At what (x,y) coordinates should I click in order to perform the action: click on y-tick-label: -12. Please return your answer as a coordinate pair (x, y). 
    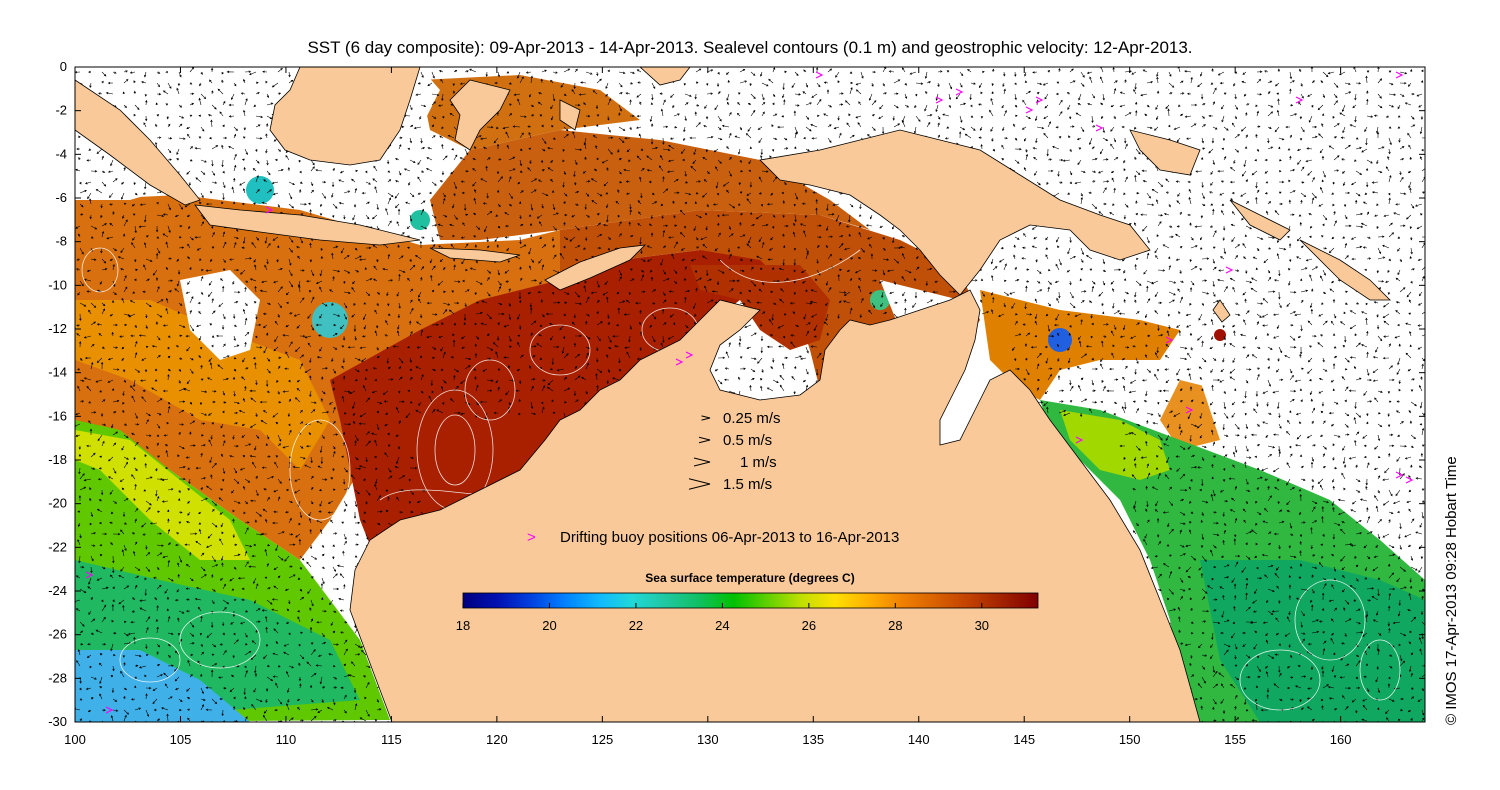
    Looking at the image, I should click on (57, 328).